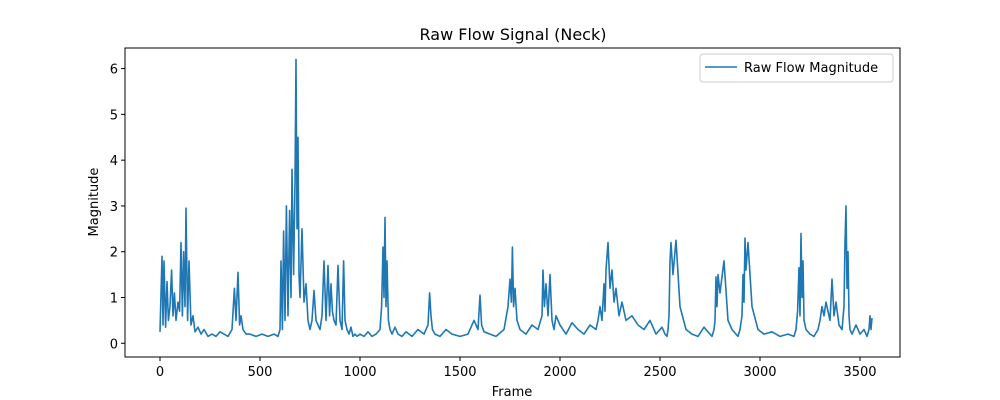 The width and height of the screenshot is (1000, 400). What do you see at coordinates (513, 34) in the screenshot?
I see `chart-title: Raw Flow Signal (Neck)` at bounding box center [513, 34].